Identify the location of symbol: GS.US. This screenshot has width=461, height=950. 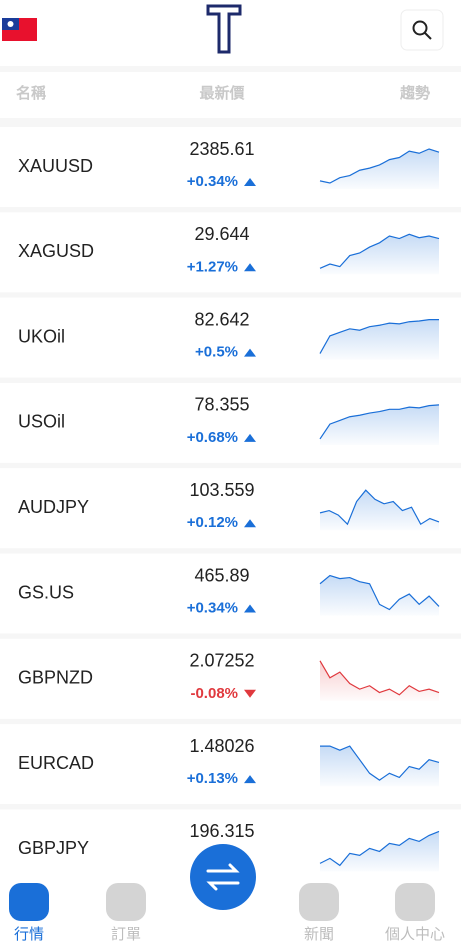
(46, 592).